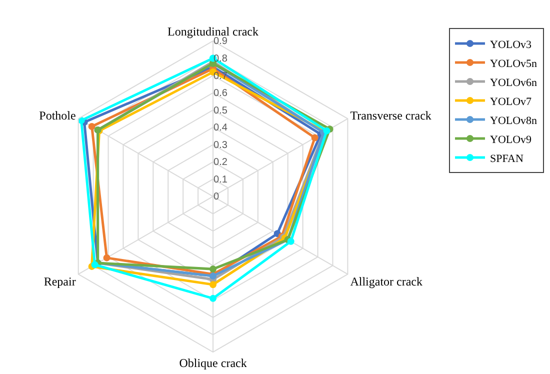 Image resolution: width=550 pixels, height=374 pixels. I want to click on spoke-label: Alligator crack, so click(386, 281).